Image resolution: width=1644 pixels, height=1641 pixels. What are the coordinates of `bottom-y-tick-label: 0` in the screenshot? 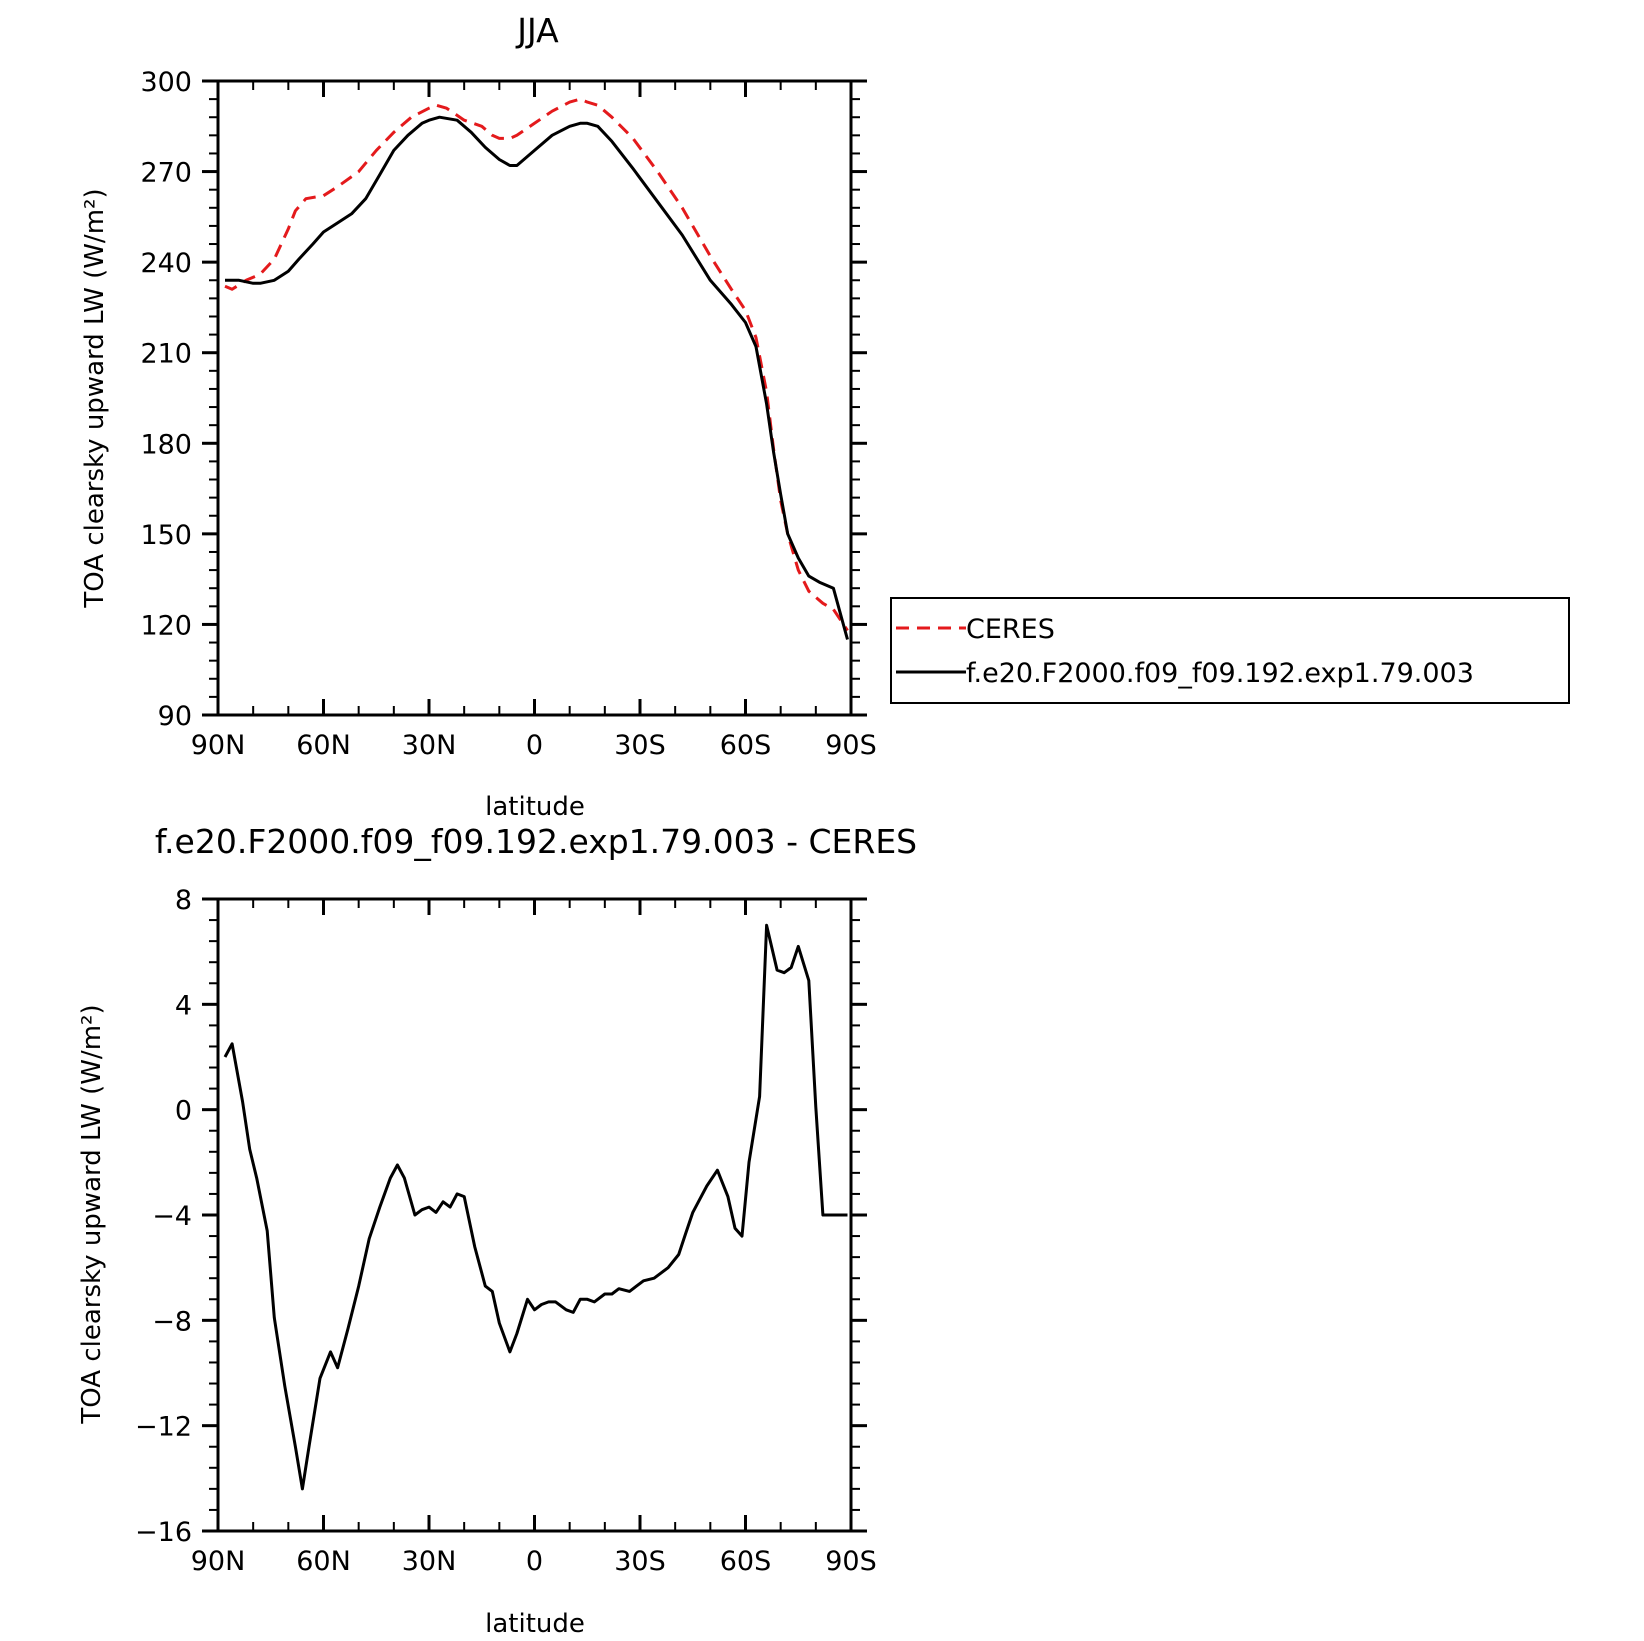 It's located at (183, 1111).